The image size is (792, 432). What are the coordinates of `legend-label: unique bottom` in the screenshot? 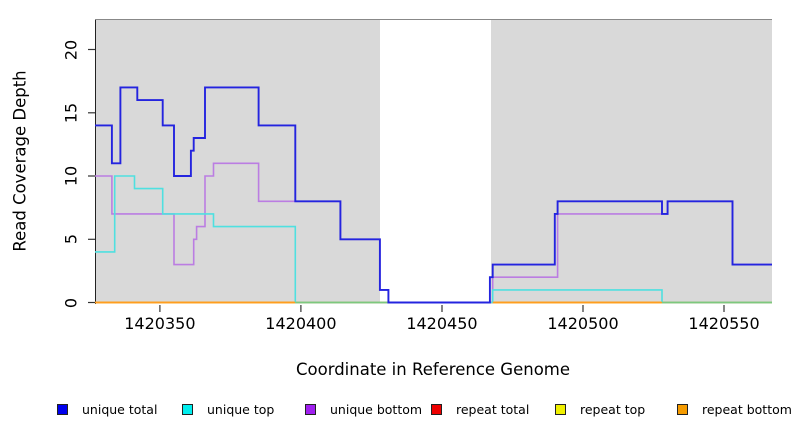 It's located at (376, 409).